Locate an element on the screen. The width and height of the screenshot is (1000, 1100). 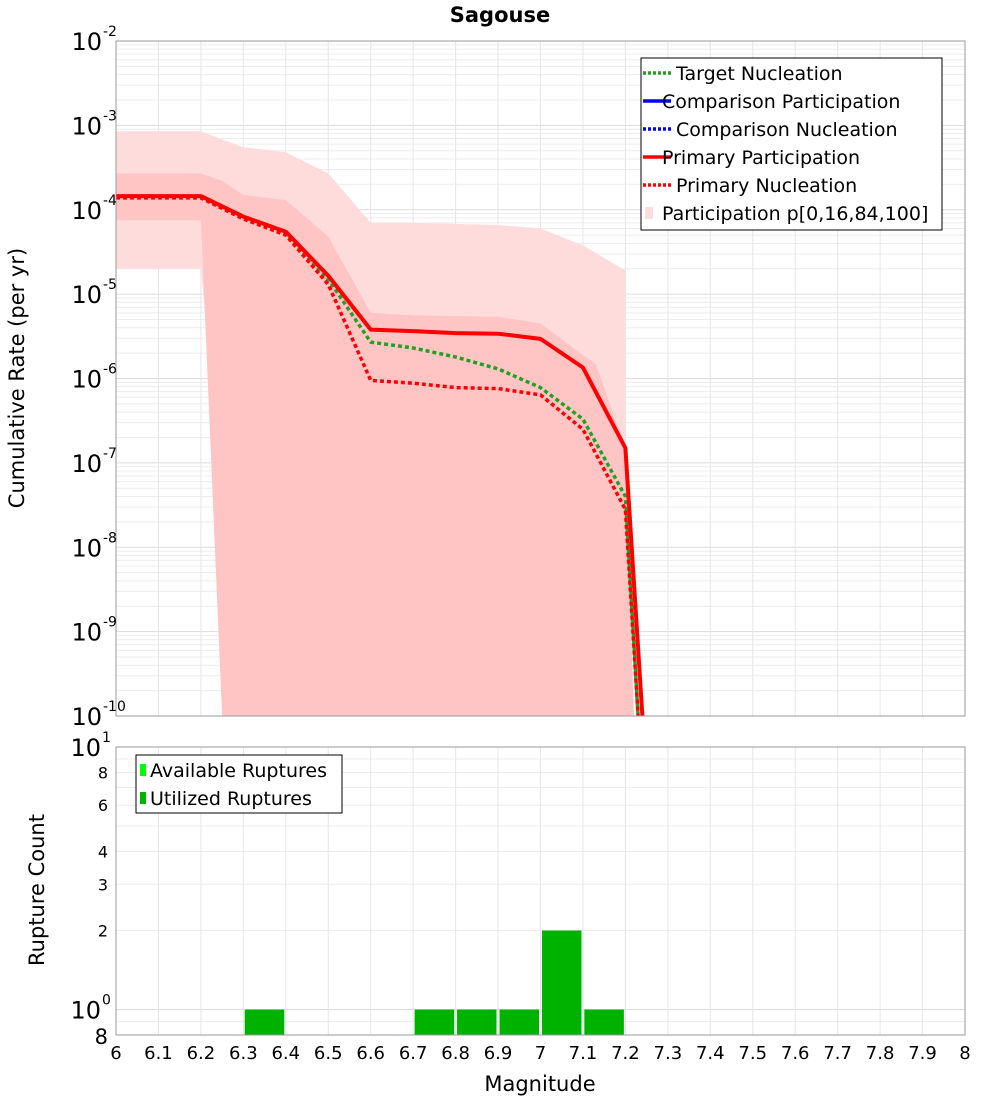
x-tick-label: 7.5 is located at coordinates (752, 1053).